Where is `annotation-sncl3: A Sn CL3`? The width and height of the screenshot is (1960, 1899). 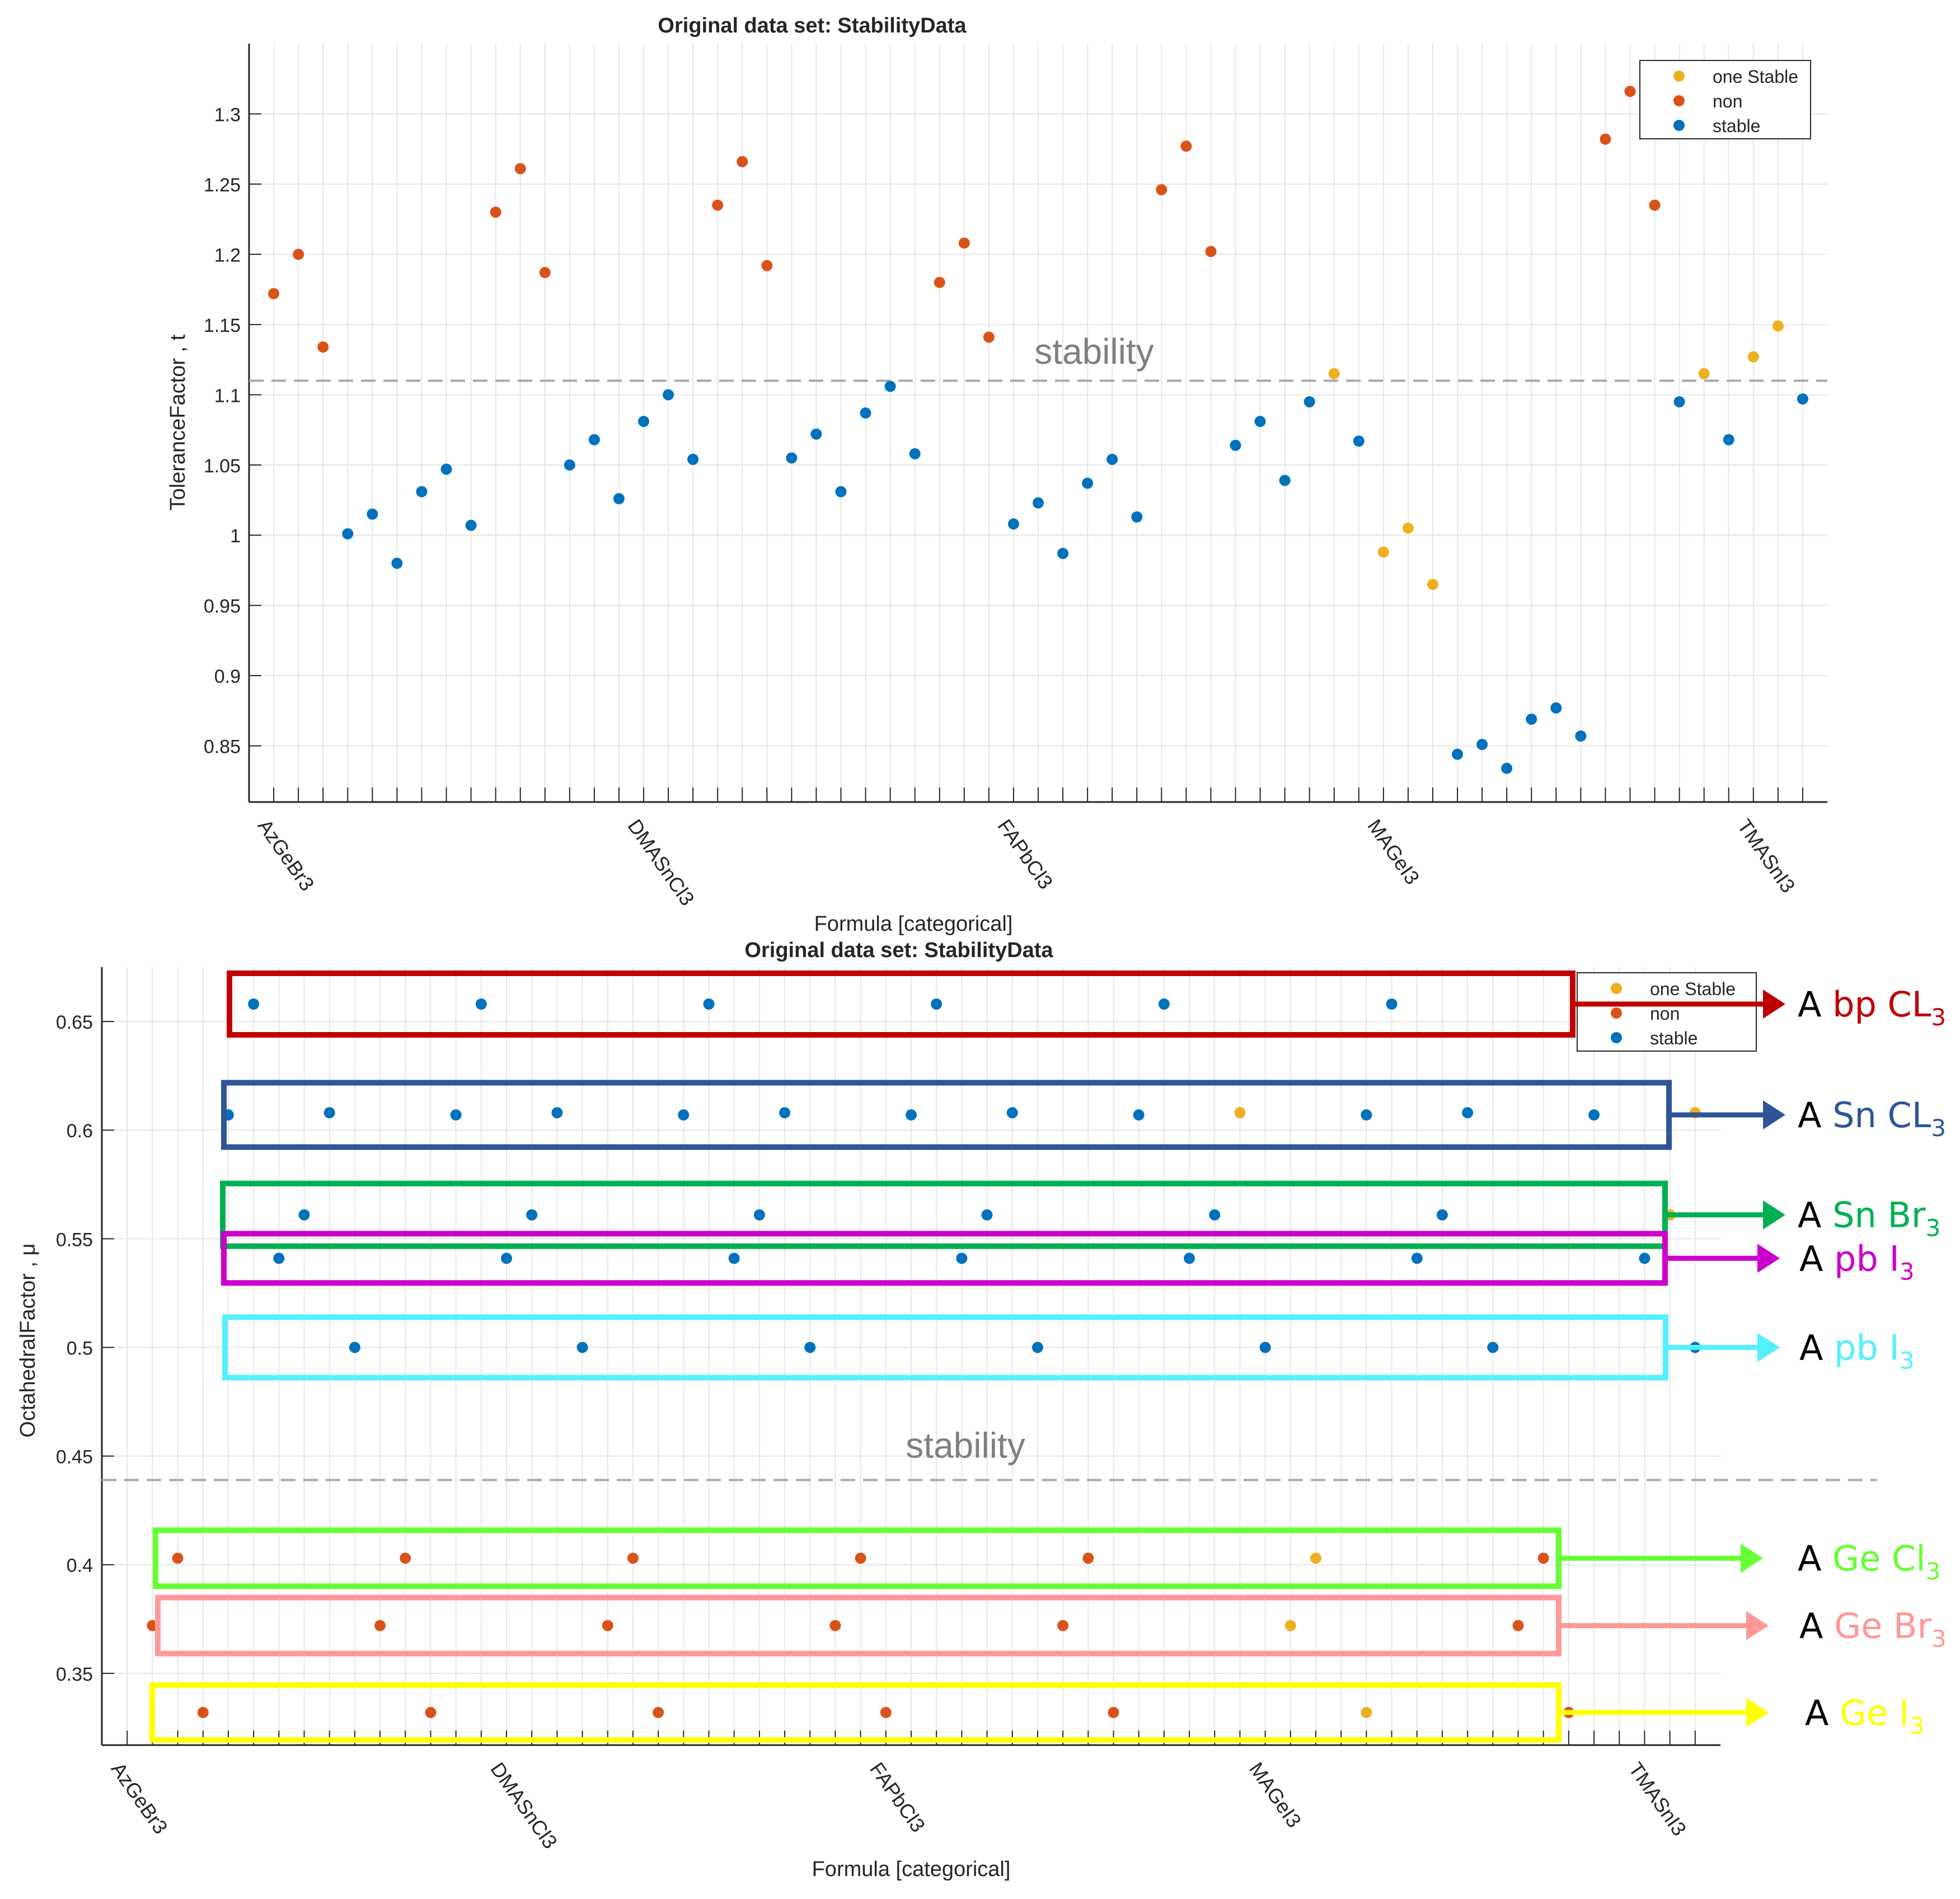
annotation-sncl3: A Sn CL3 is located at coordinates (1083, 1115).